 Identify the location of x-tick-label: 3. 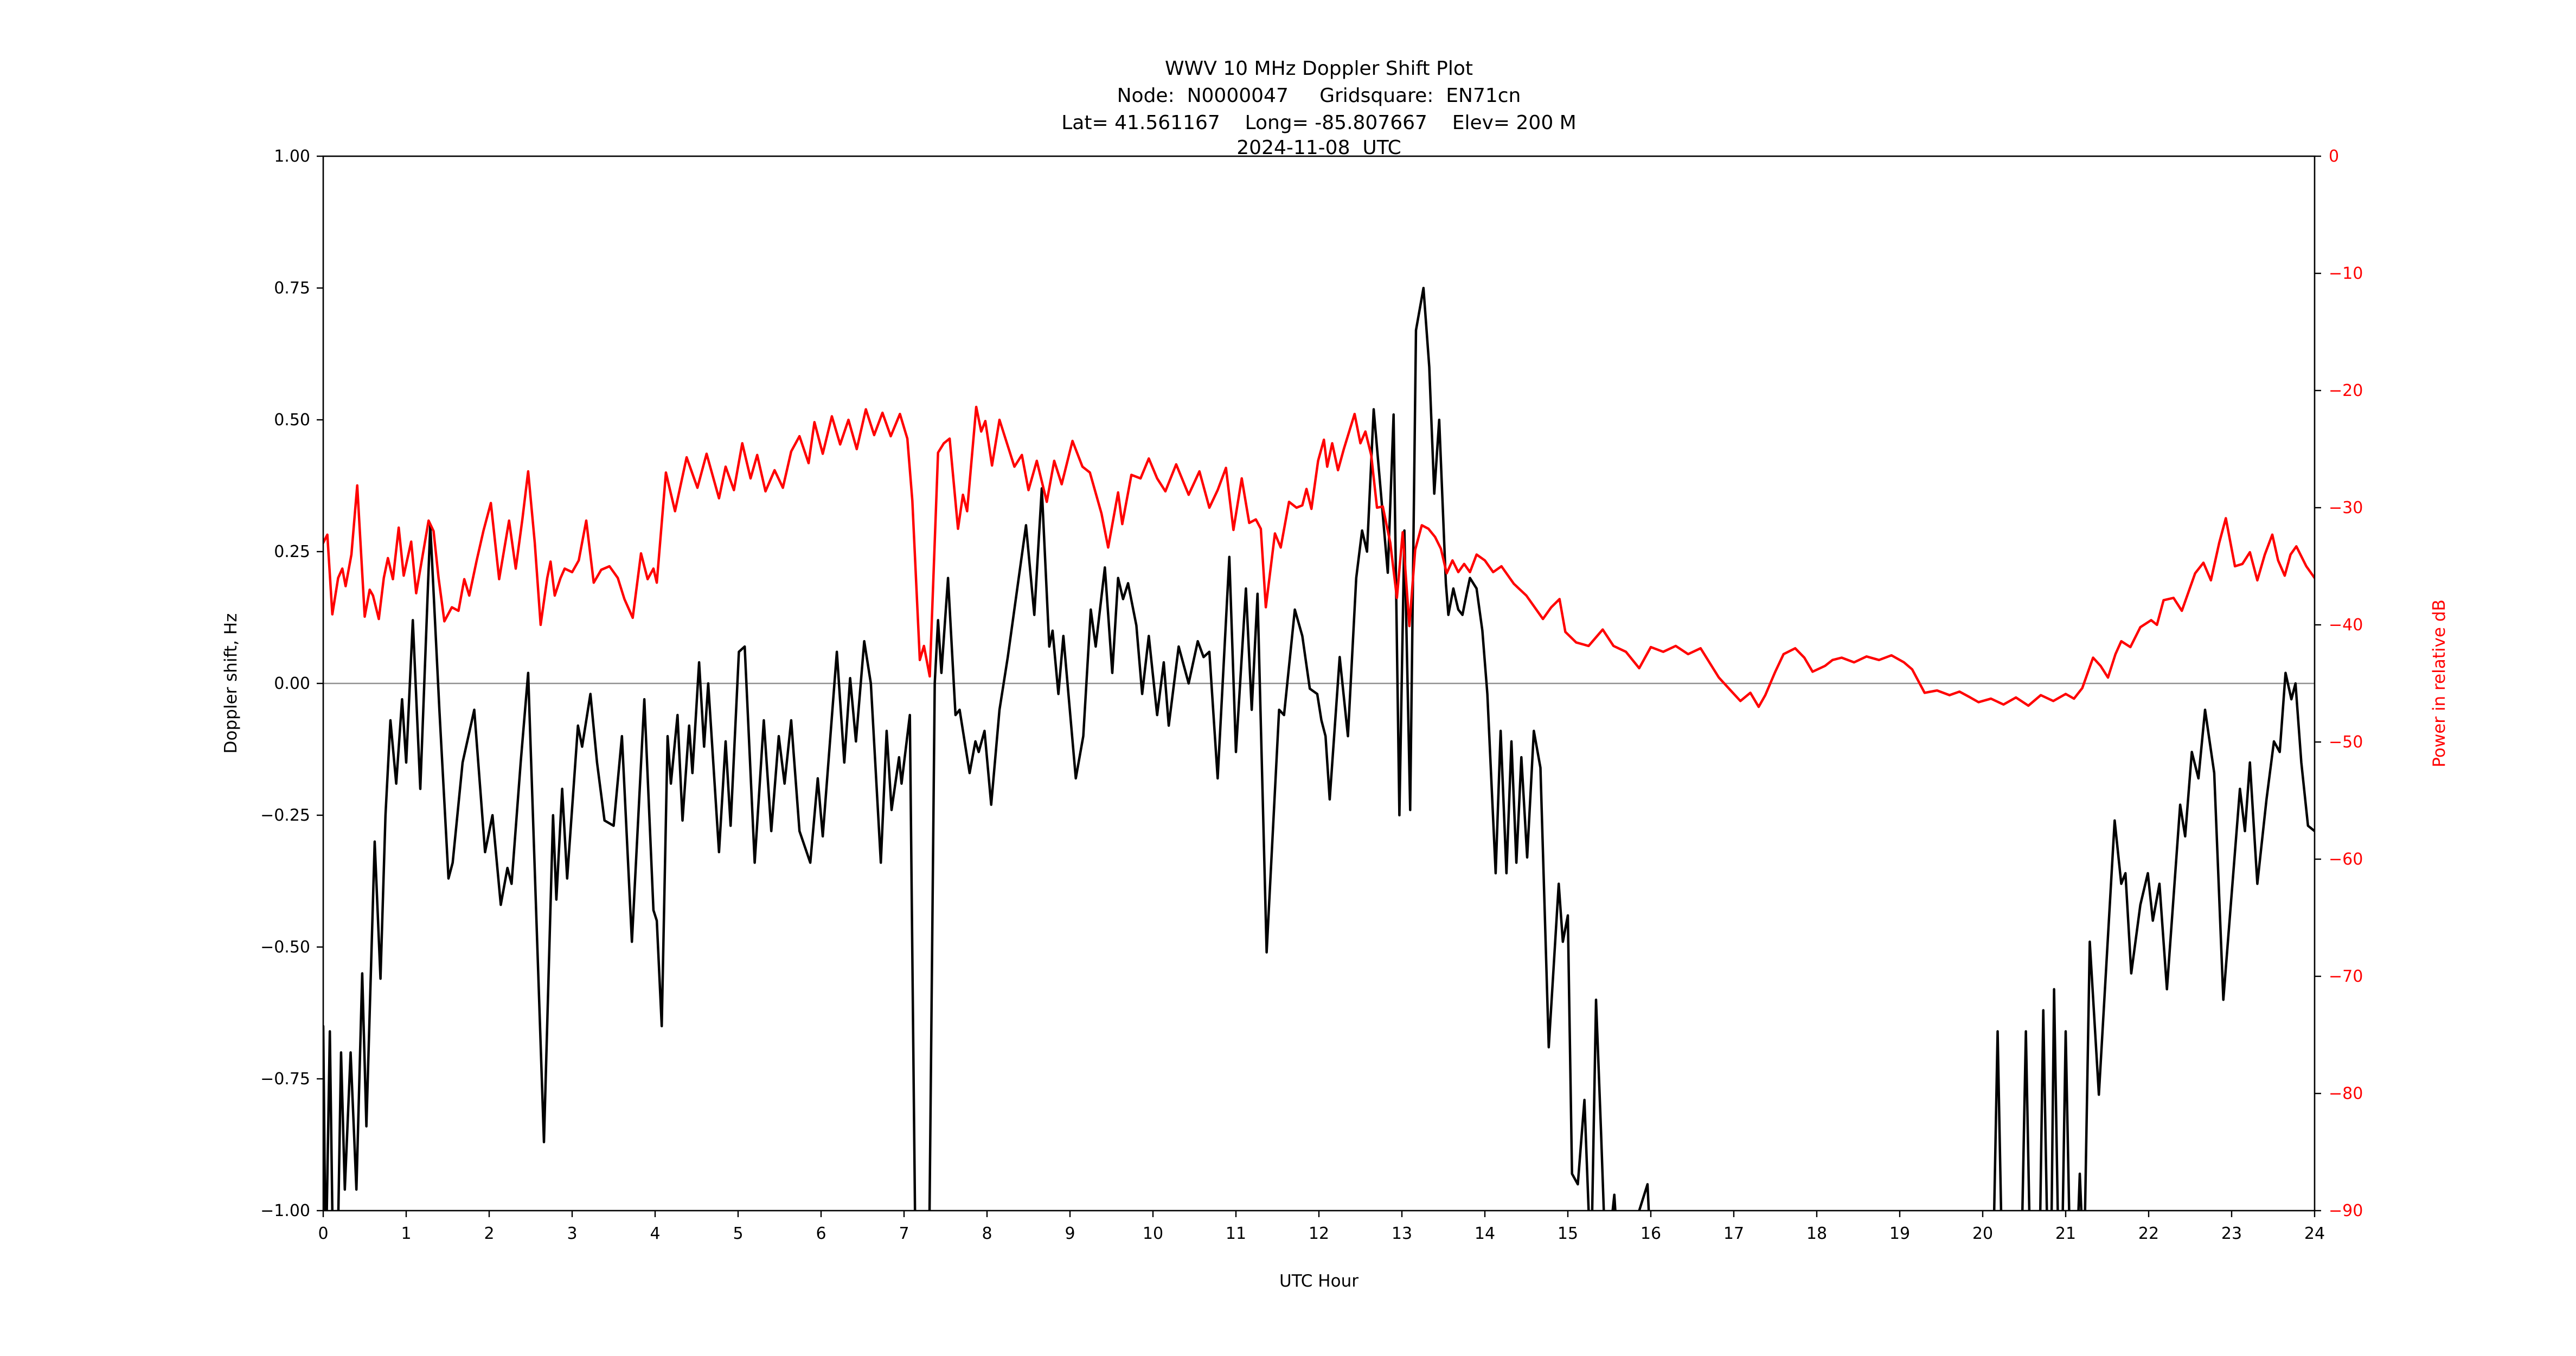
(572, 1233).